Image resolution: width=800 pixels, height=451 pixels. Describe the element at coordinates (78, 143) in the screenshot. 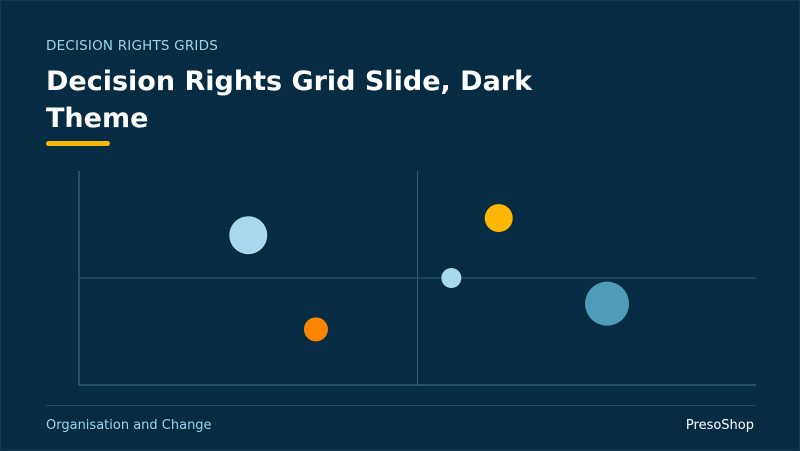

I see `title-accent-bar` at that location.